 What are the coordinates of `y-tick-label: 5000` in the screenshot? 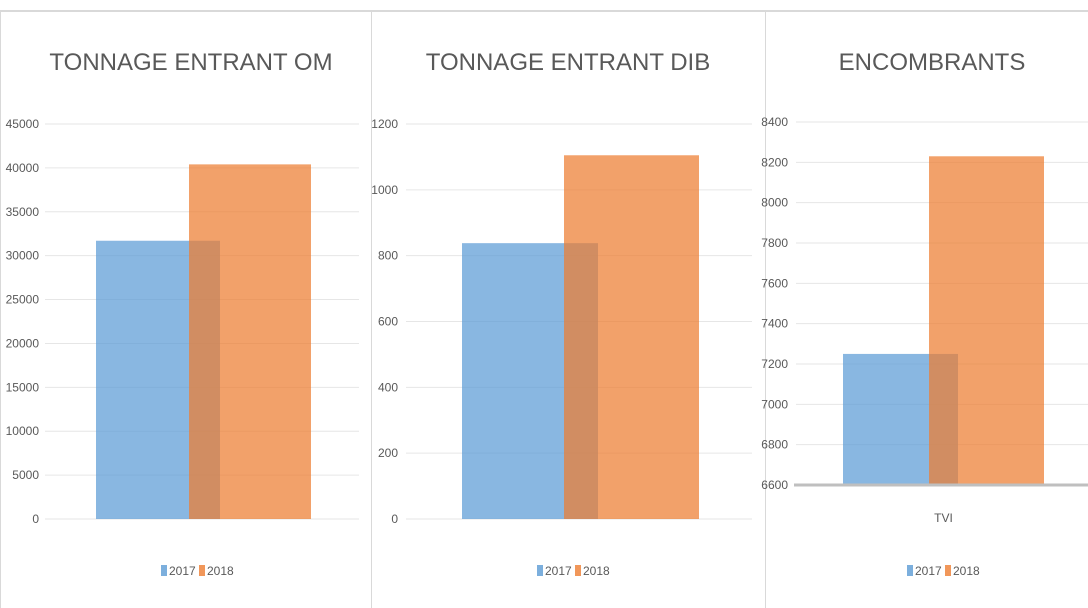 It's located at (25, 475).